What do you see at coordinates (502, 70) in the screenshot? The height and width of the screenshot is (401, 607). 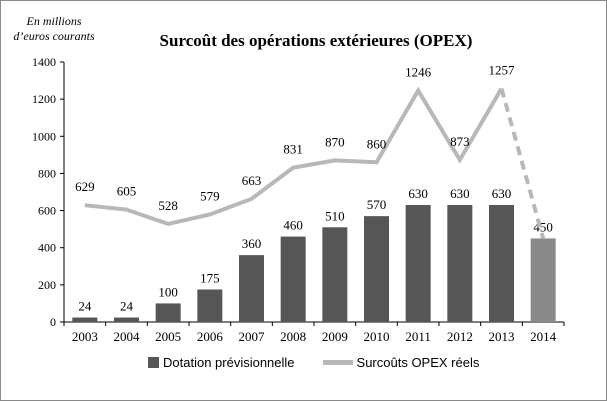 I see `line-value-label: 1257` at bounding box center [502, 70].